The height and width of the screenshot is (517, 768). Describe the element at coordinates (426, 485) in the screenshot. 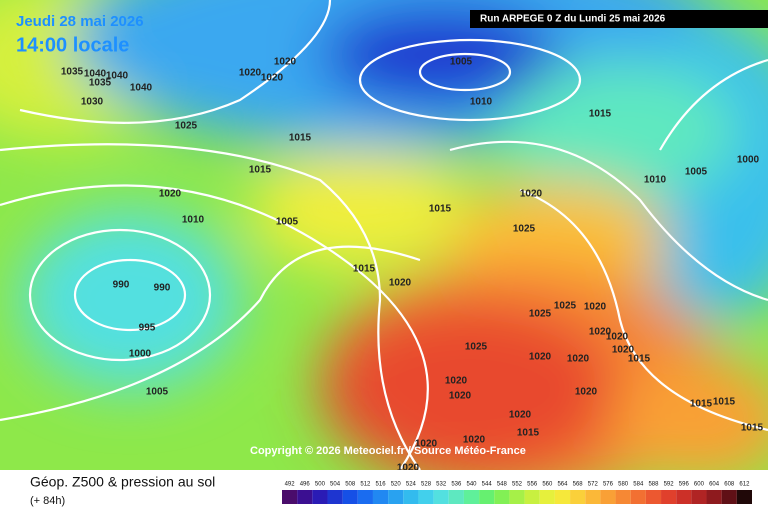

I see `scale-label: 528` at that location.